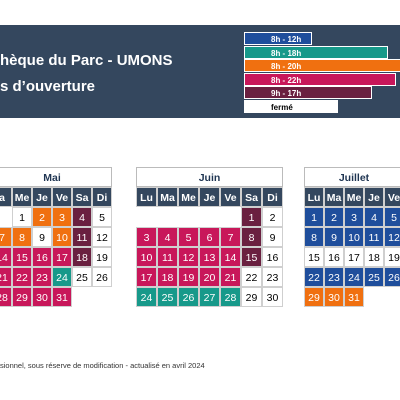 The width and height of the screenshot is (400, 400). Describe the element at coordinates (48, 86) in the screenshot. I see `subtitle: s d’ouverture` at that location.